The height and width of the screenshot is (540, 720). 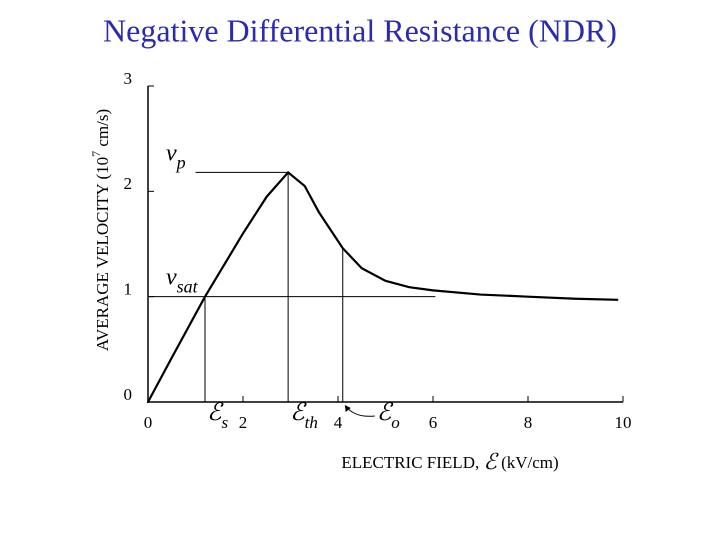 I want to click on x-tick-label: 2, so click(x=243, y=422).